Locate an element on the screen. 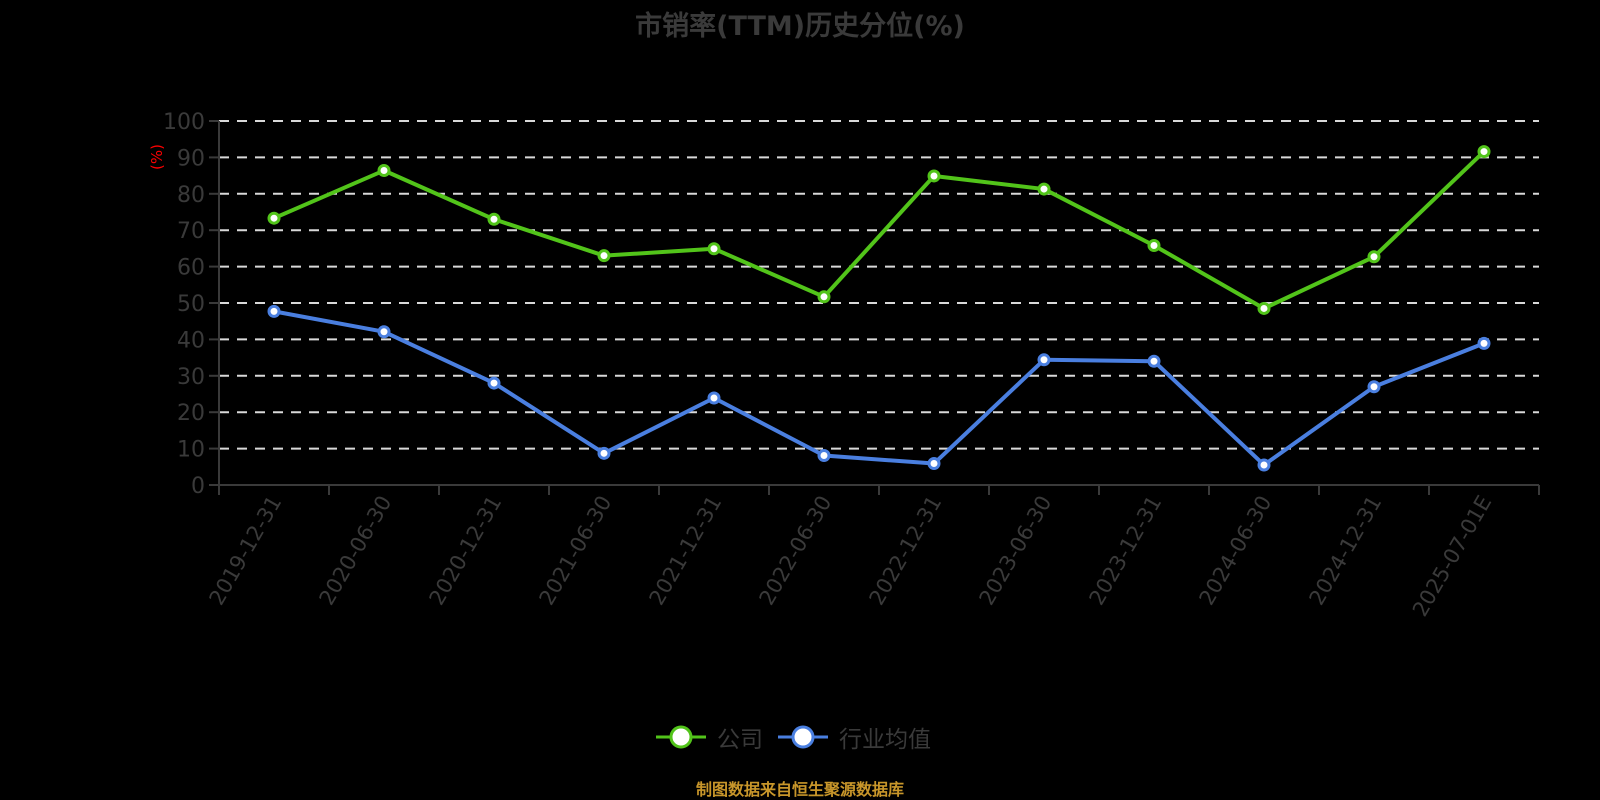 The width and height of the screenshot is (1600, 800). legend-label-company: 公司 is located at coordinates (740, 740).